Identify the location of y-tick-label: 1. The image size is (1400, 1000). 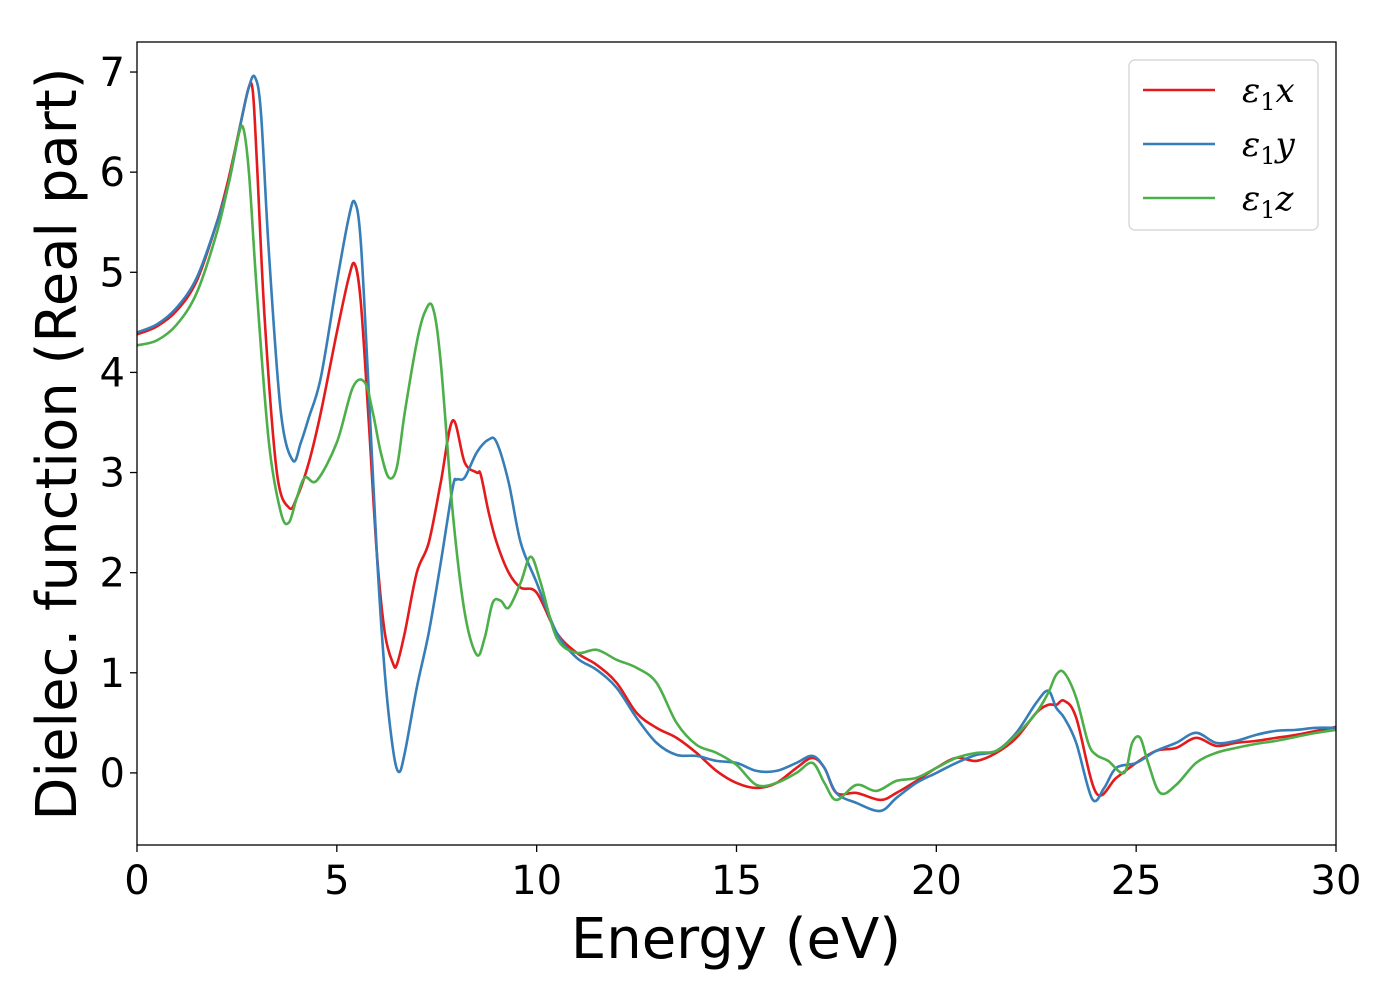
(112, 674).